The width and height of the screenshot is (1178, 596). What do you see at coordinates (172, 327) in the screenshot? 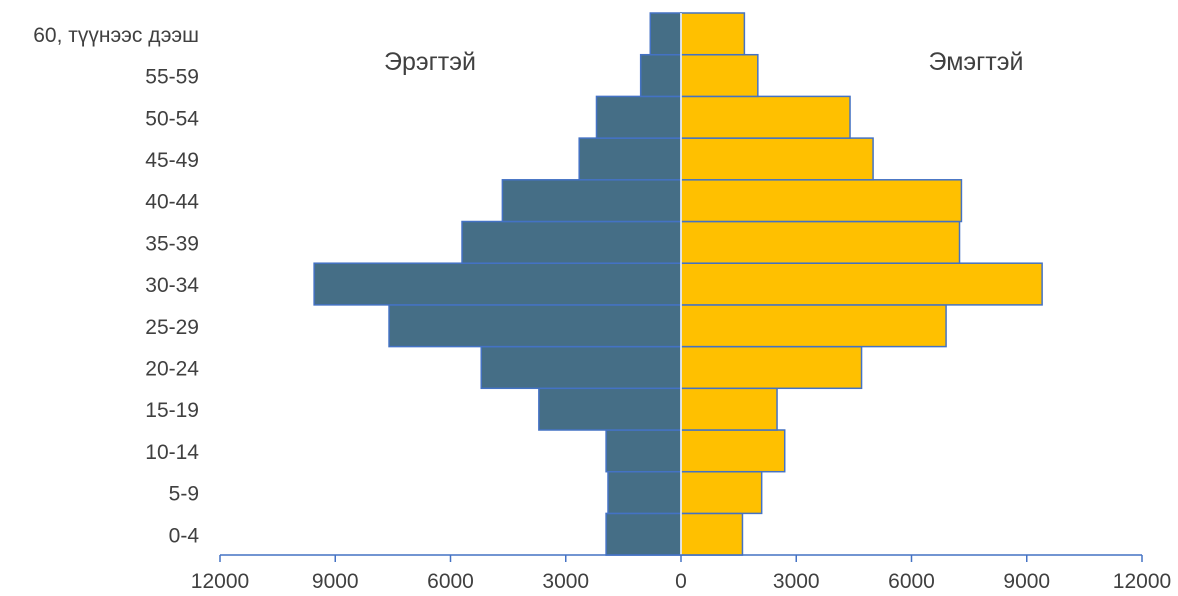
I see `y-tick-label: 25-29` at bounding box center [172, 327].